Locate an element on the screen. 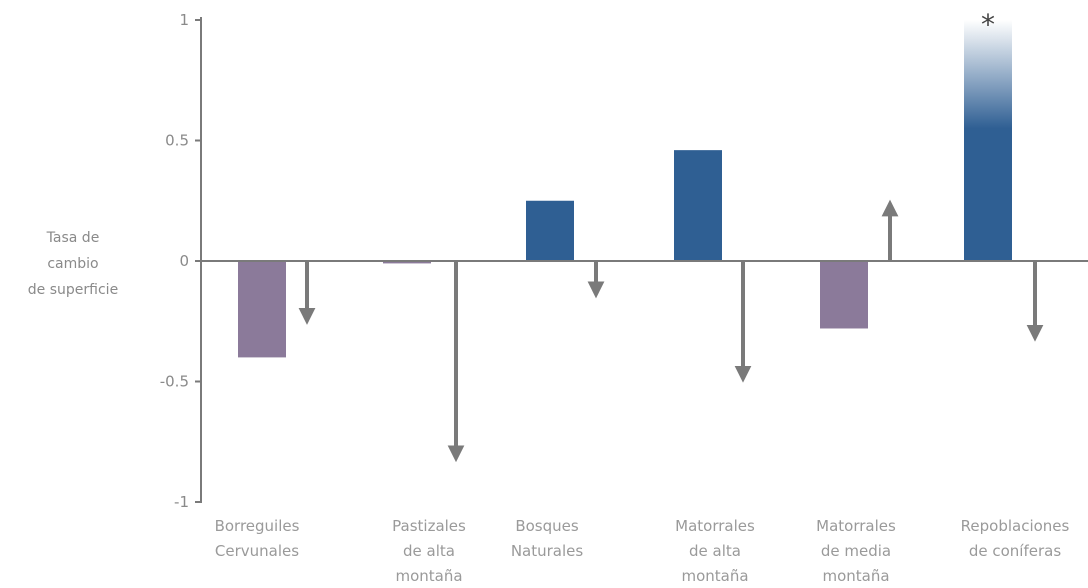 This screenshot has height=588, width=1088. category-label: Bosques is located at coordinates (547, 526).